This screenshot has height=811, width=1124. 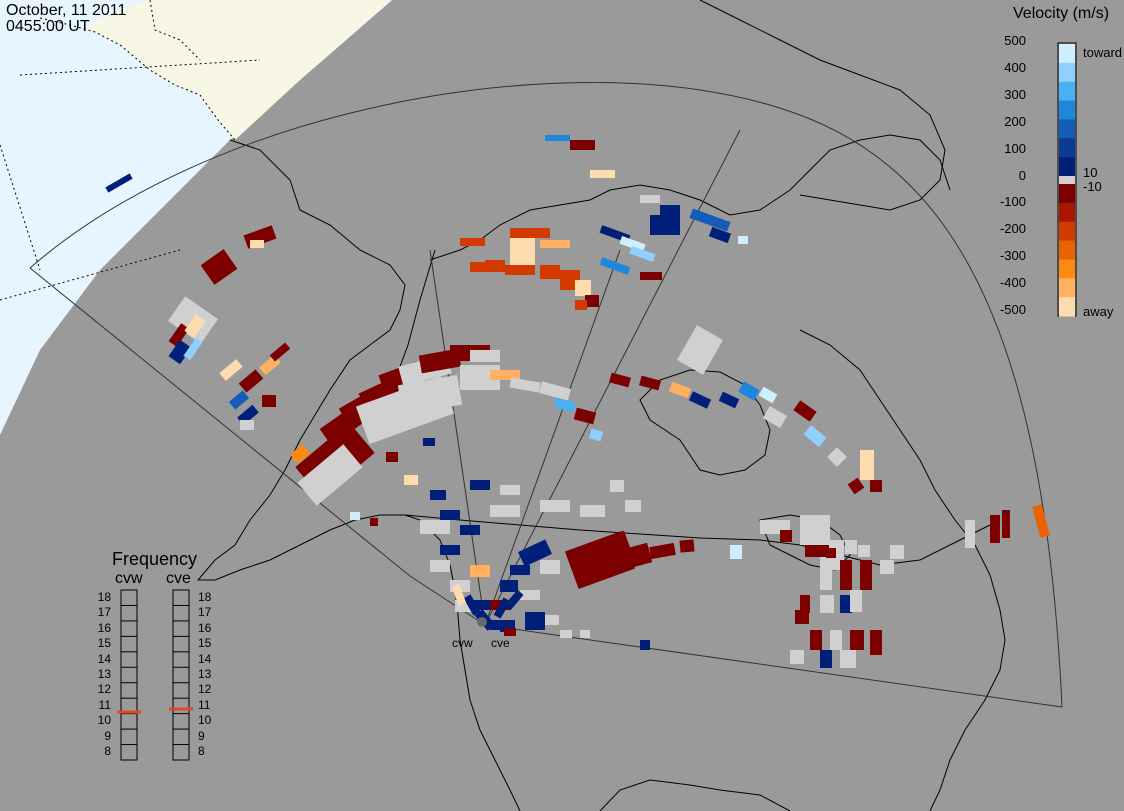 I want to click on daylight-coast, so click(x=137, y=70).